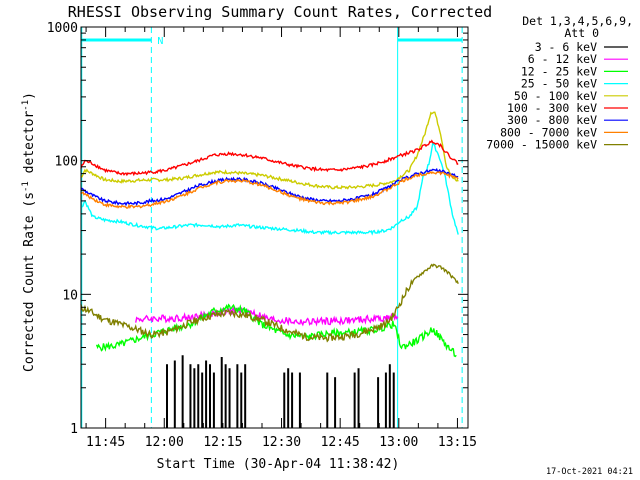 Image resolution: width=640 pixels, height=480 pixels. Describe the element at coordinates (340, 442) in the screenshot. I see `x-tick-label: 12:45` at that location.